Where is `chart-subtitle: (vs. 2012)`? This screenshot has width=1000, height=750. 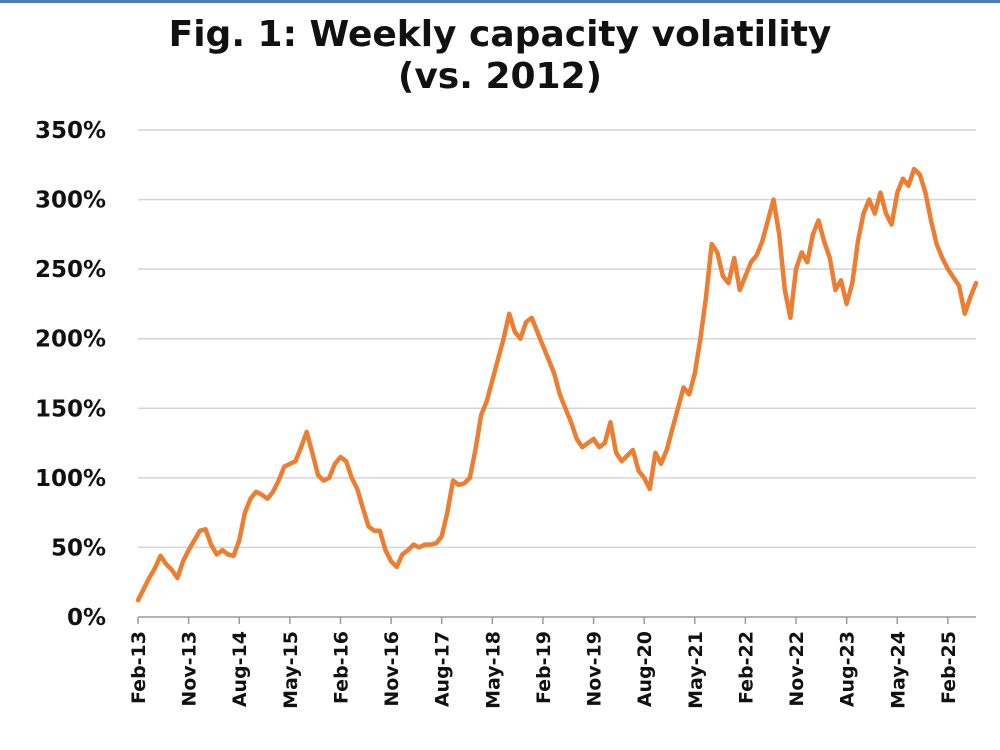 chart-subtitle: (vs. 2012) is located at coordinates (500, 76).